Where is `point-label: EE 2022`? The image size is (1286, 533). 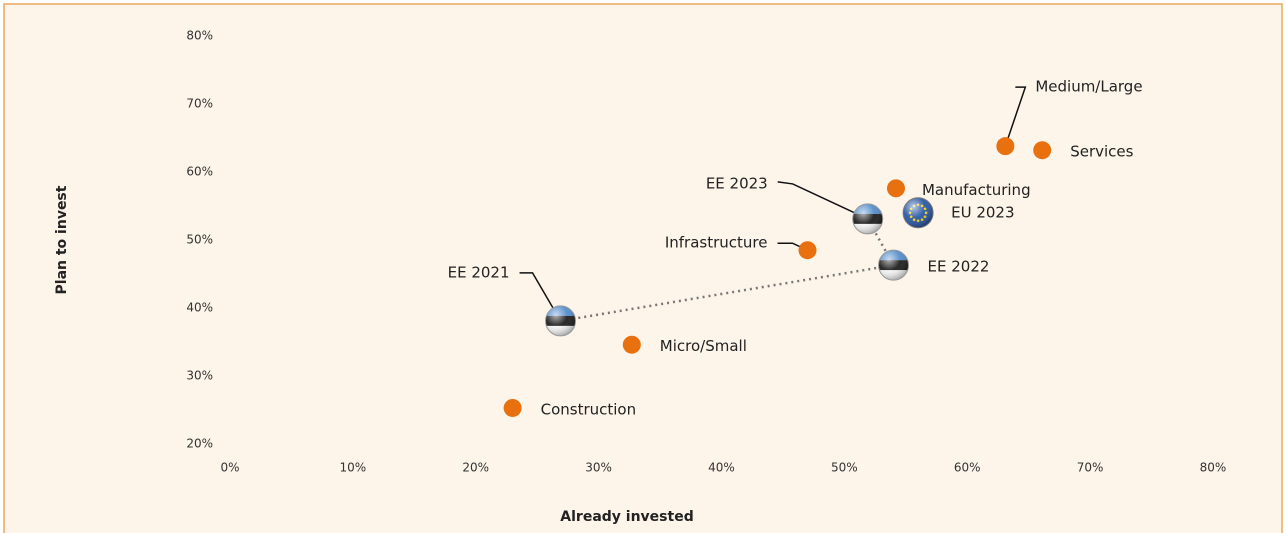 point-label: EE 2022 is located at coordinates (959, 267).